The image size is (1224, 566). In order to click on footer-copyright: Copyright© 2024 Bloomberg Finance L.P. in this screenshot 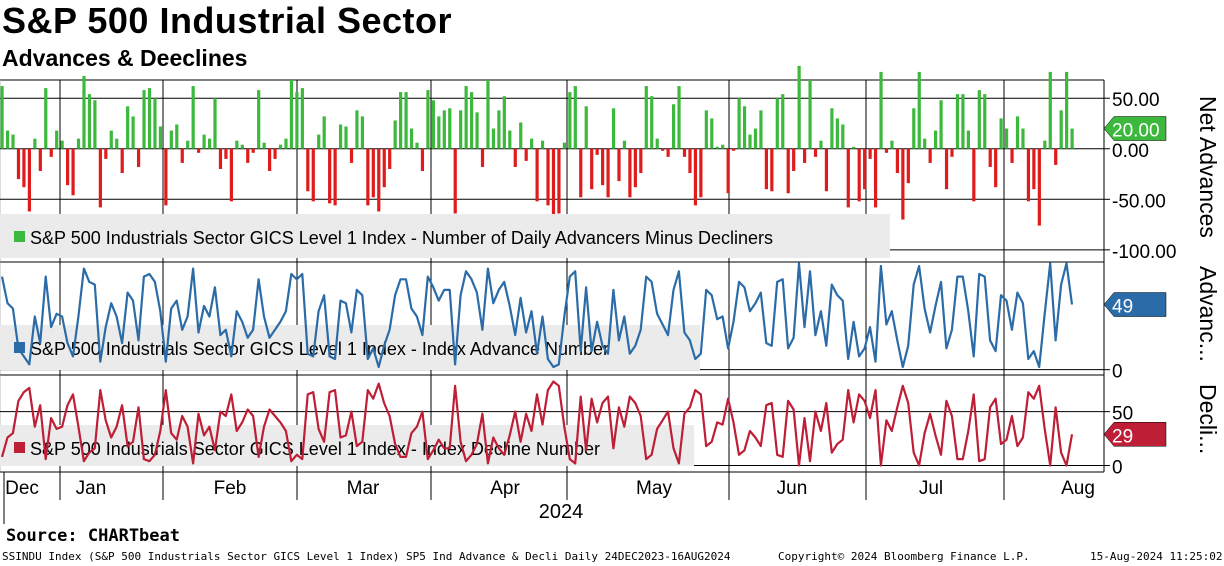, I will do `click(904, 556)`.